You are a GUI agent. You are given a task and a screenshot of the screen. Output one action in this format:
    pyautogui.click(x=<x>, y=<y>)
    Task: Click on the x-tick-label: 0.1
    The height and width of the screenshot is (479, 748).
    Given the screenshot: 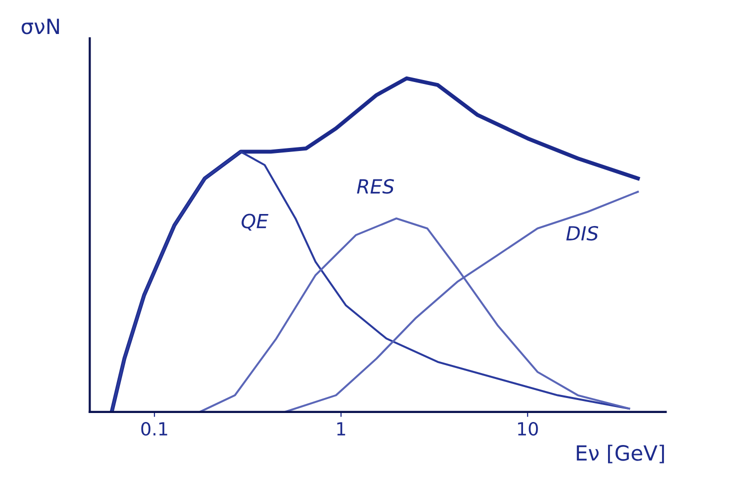 What is the action you would take?
    pyautogui.click(x=154, y=429)
    